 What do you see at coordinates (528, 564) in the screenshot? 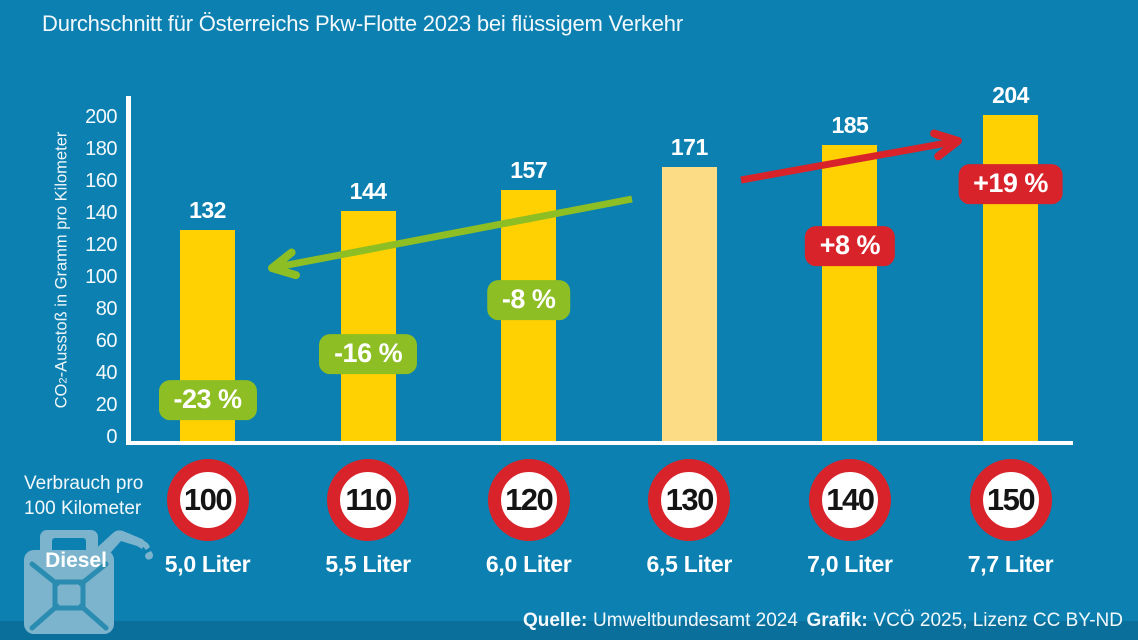
I see `consumption-label: 6,0 Liter` at bounding box center [528, 564].